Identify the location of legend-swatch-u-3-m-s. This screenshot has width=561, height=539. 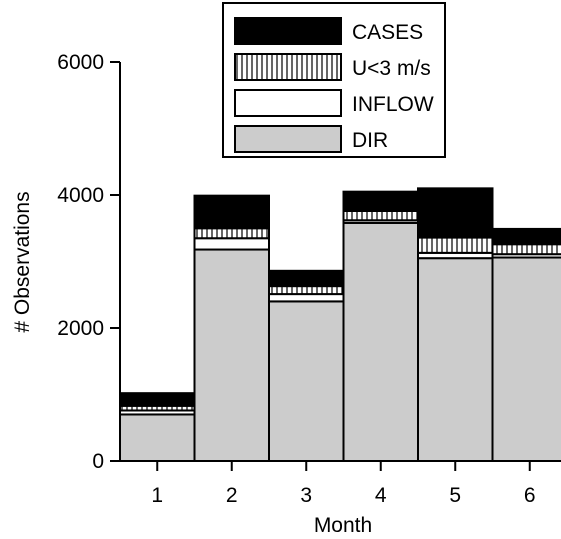
(288, 67).